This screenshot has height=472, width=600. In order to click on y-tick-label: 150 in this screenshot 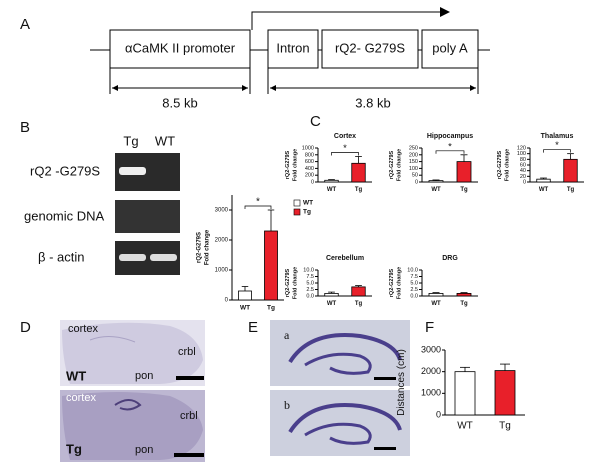, I will do `click(413, 162)`.